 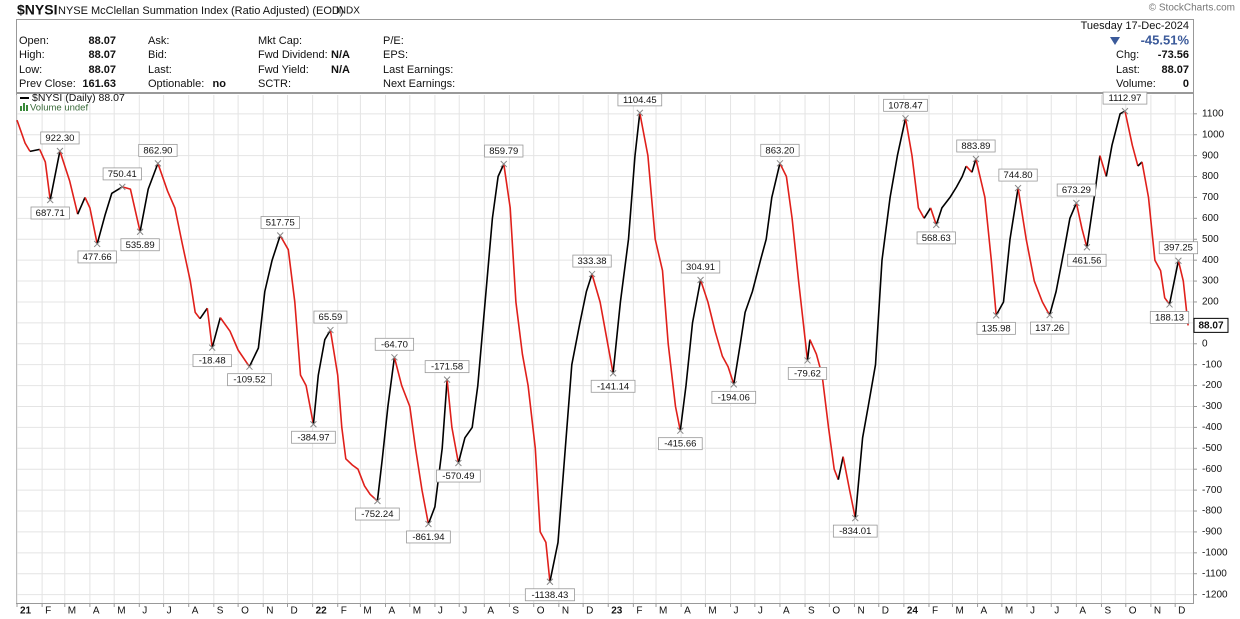 I want to click on data-label: 568.63, so click(x=936, y=238).